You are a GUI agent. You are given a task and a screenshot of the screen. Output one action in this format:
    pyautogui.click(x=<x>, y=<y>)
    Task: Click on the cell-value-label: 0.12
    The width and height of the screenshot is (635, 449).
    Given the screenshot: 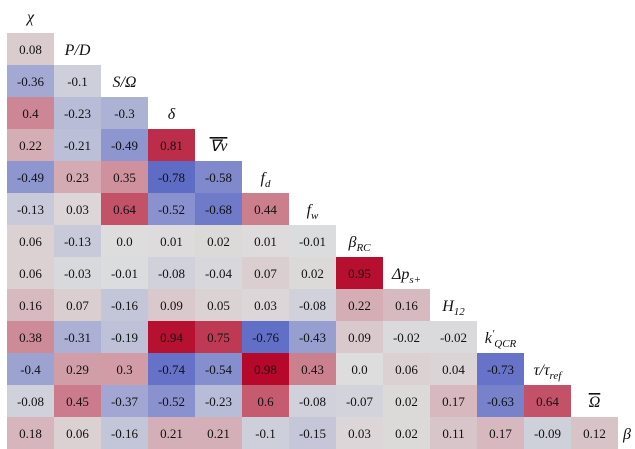 What is the action you would take?
    pyautogui.click(x=594, y=433)
    